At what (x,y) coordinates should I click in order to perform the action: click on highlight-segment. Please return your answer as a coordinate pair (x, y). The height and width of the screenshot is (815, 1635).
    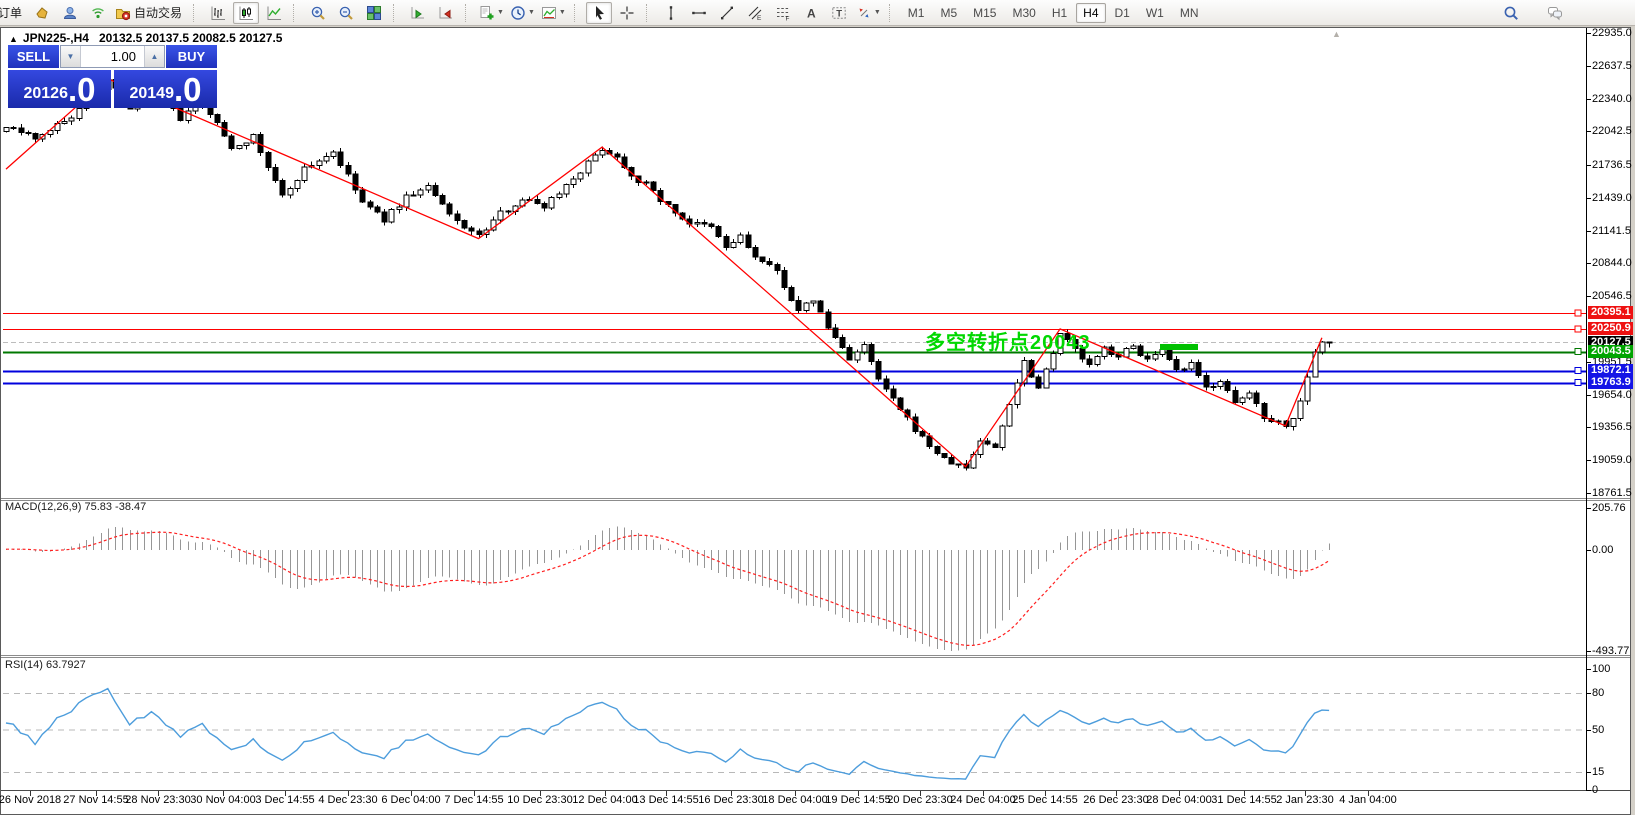
    Looking at the image, I should click on (1179, 347).